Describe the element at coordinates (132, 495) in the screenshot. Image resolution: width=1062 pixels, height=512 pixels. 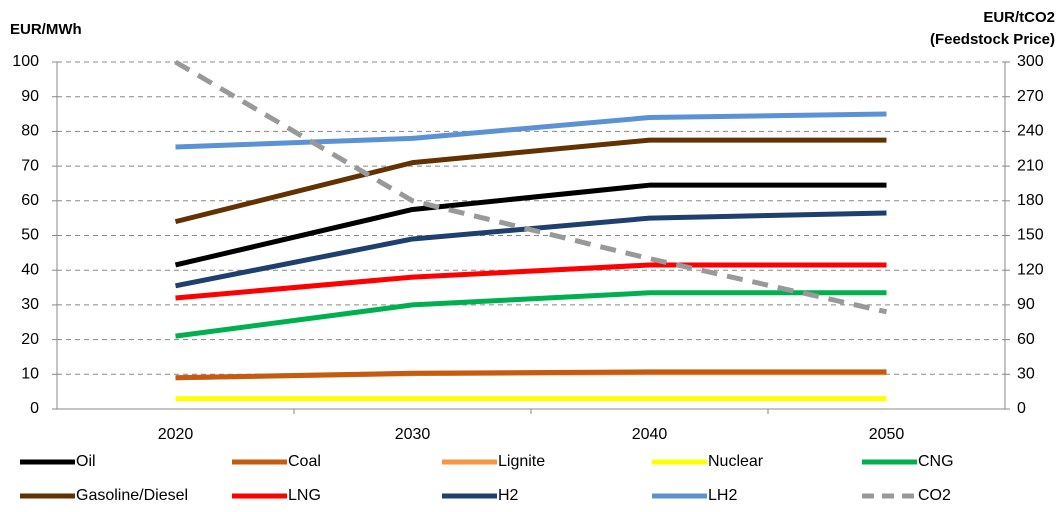
I see `legend-label: Gasoline/Diesel` at that location.